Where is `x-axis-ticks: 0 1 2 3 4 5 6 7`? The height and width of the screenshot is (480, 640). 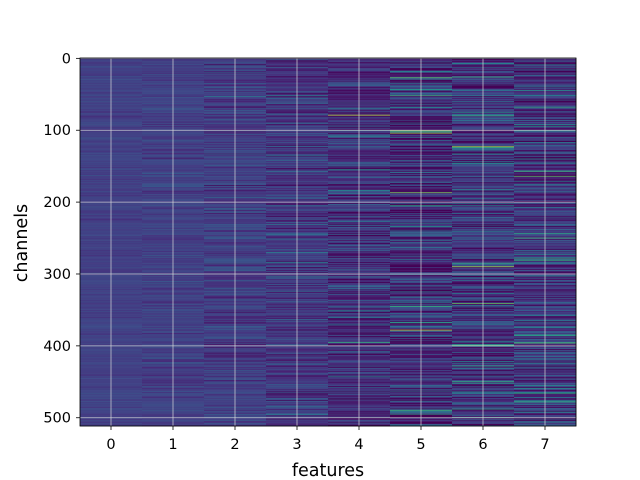
x-axis-ticks: 0 1 2 3 4 5 6 7 is located at coordinates (328, 439).